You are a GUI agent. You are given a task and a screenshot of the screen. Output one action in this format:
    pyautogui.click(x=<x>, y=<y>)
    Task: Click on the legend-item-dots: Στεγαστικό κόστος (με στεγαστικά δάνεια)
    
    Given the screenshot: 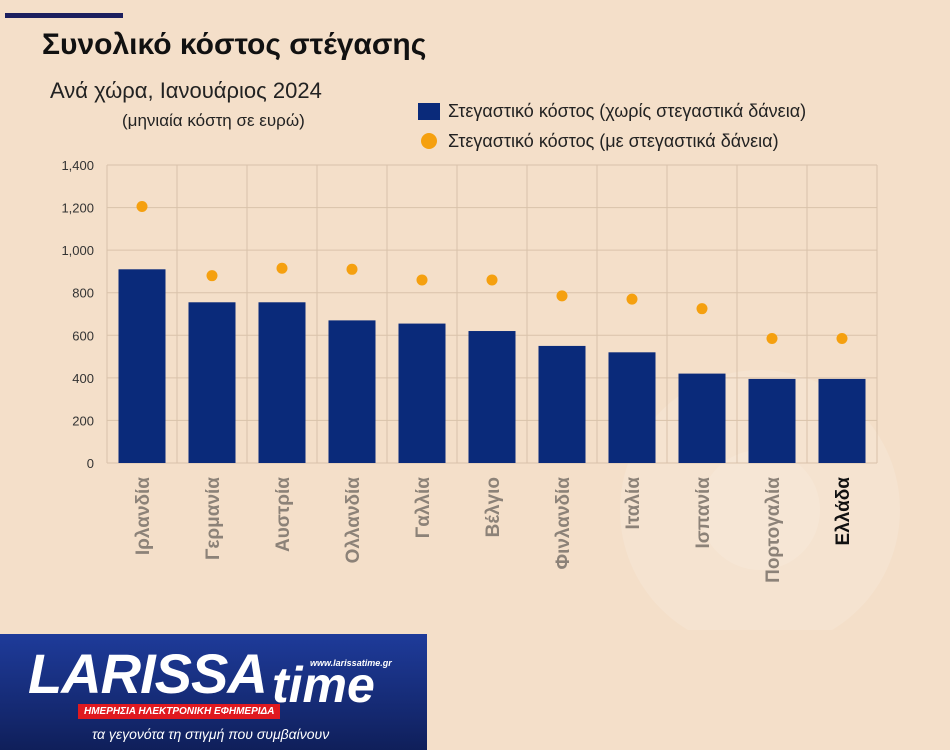 What is the action you would take?
    pyautogui.click(x=612, y=141)
    